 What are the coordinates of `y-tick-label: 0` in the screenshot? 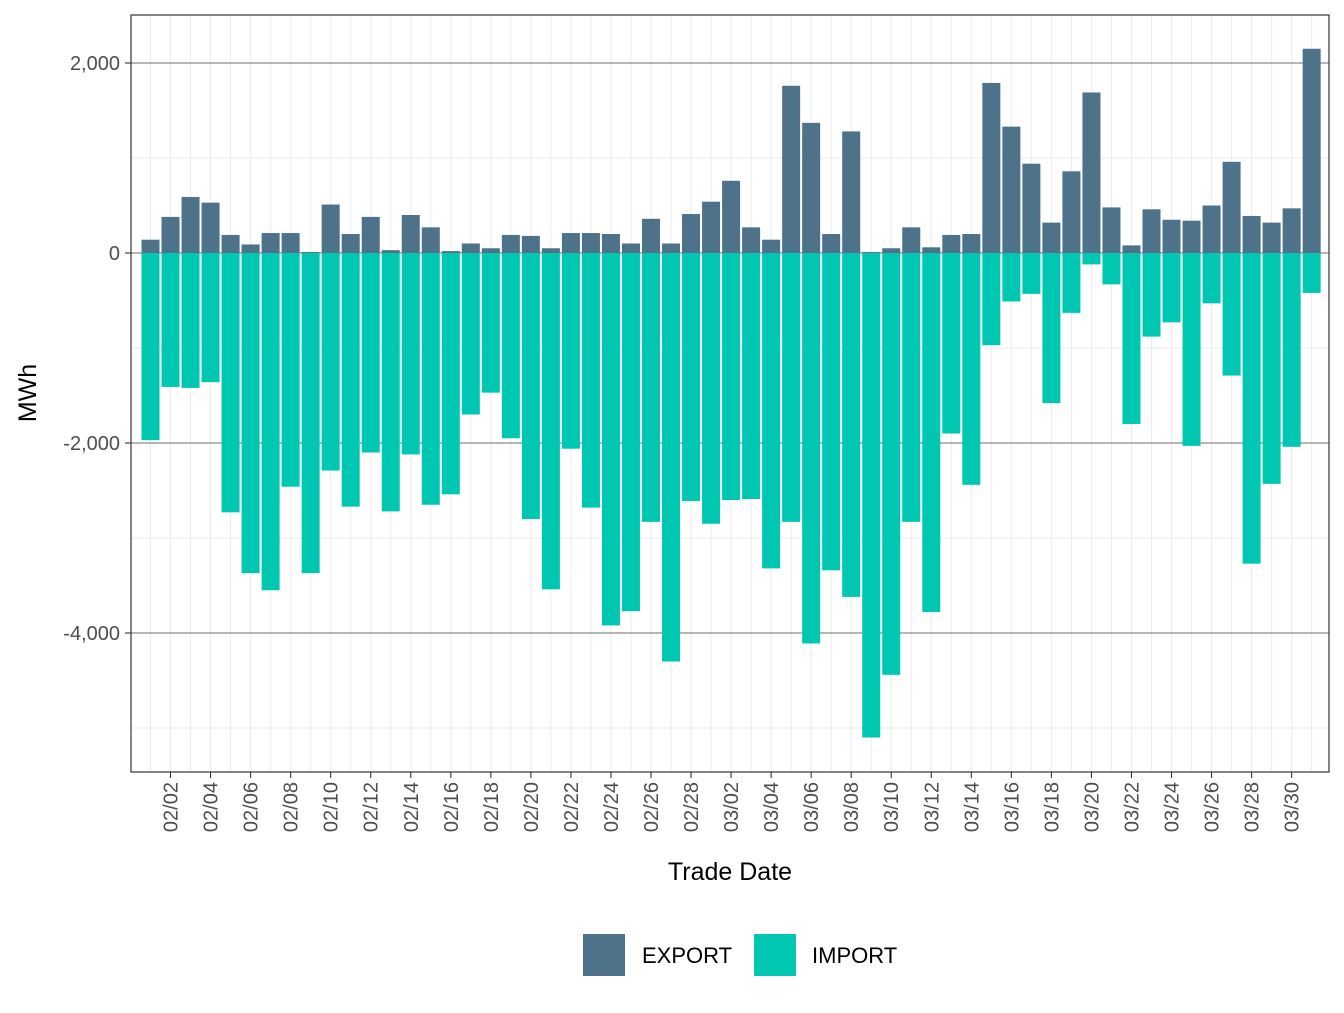 It's located at (114, 254).